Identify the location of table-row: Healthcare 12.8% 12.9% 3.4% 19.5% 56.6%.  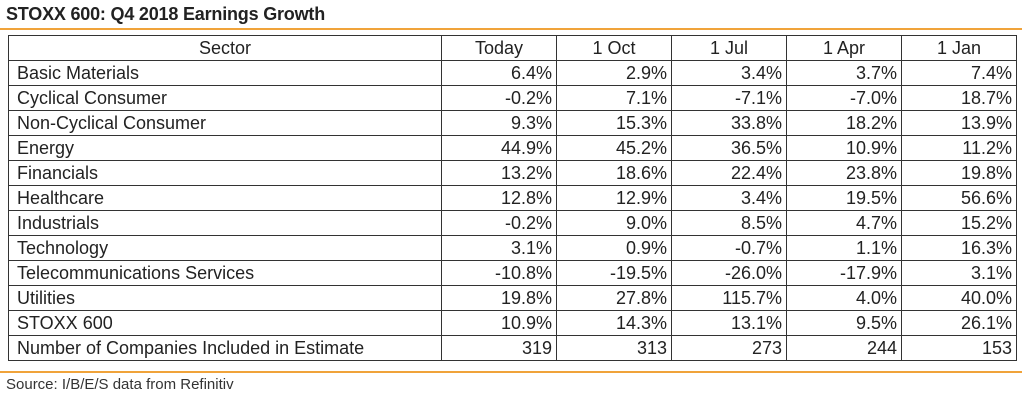
(512, 198).